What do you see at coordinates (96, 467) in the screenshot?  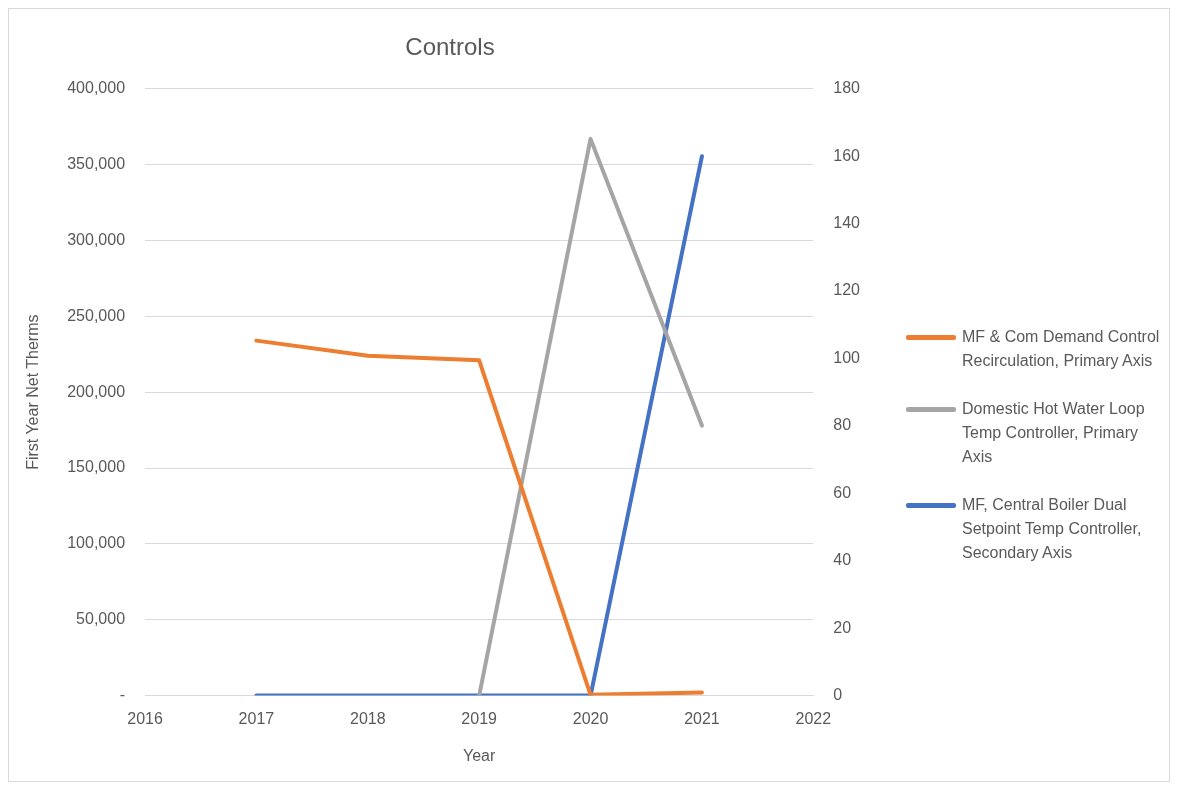 I see `y-tick-label: 150,000` at bounding box center [96, 467].